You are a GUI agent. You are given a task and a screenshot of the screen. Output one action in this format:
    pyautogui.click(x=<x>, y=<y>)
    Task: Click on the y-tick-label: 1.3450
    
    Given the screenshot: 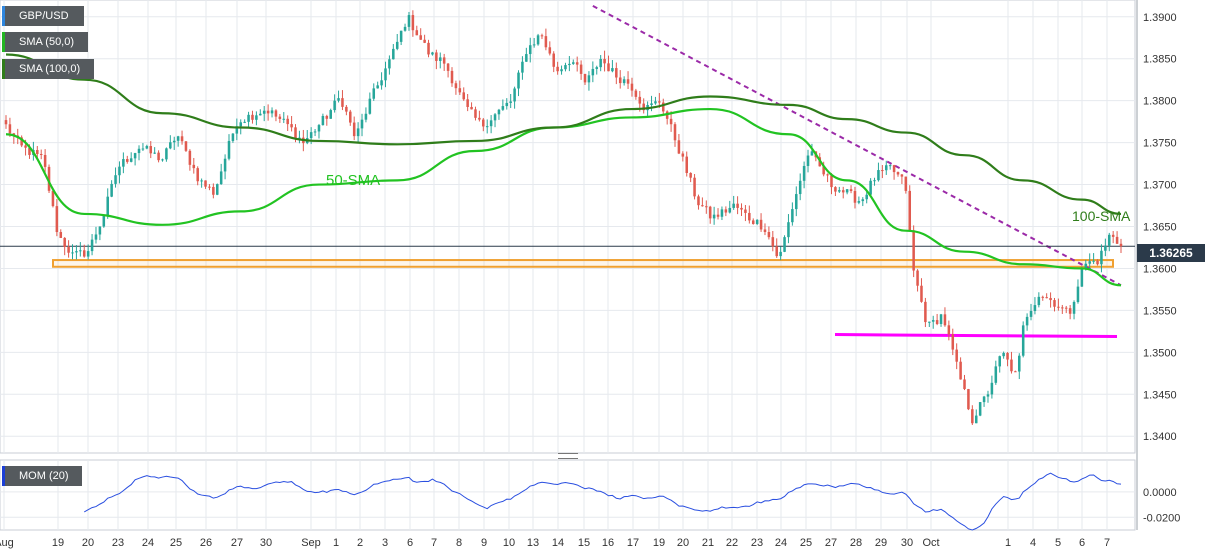 What is the action you would take?
    pyautogui.click(x=1160, y=395)
    